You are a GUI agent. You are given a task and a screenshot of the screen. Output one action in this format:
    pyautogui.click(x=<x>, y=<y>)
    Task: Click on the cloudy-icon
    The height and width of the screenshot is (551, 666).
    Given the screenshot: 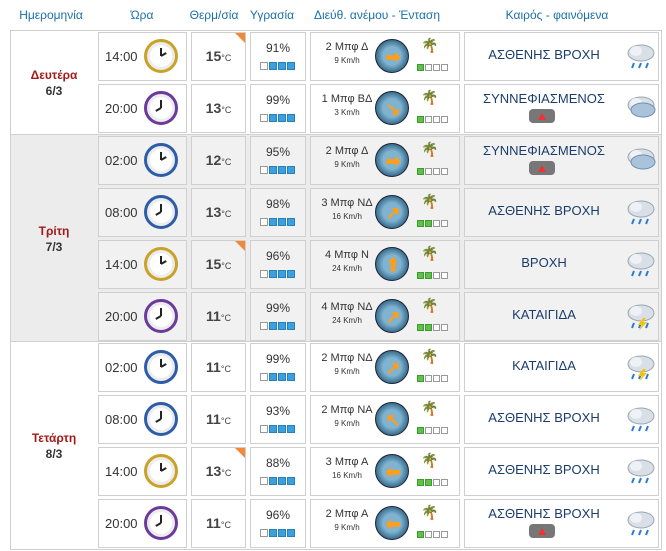 What is the action you would take?
    pyautogui.click(x=641, y=108)
    